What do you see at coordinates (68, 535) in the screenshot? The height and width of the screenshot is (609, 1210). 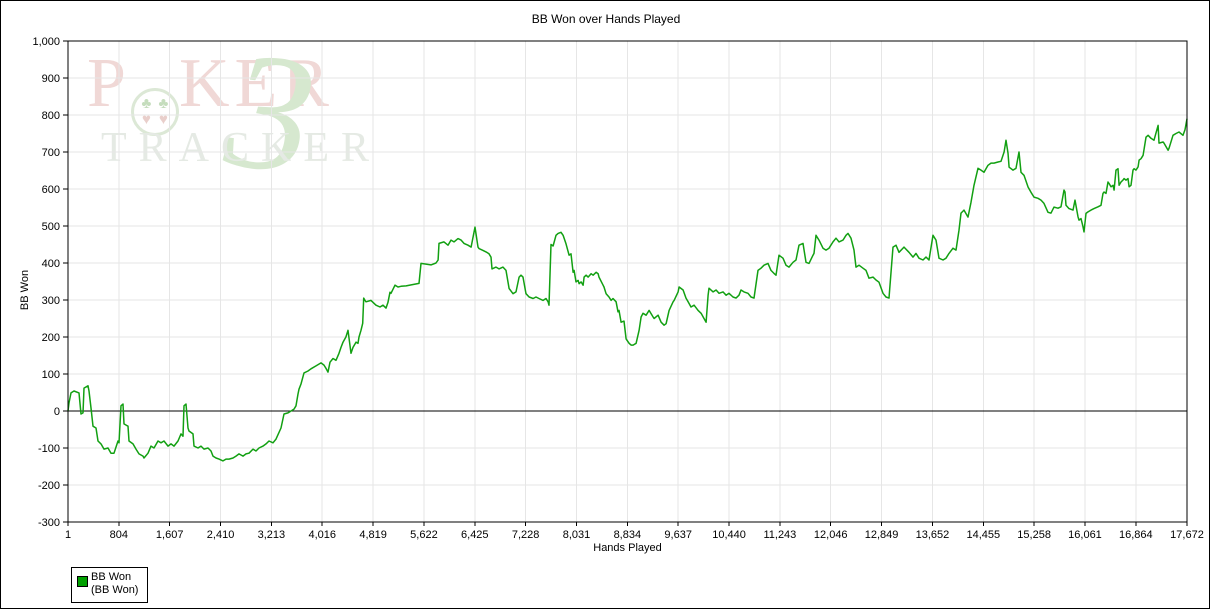 I see `x-tick-label: 1` at bounding box center [68, 535].